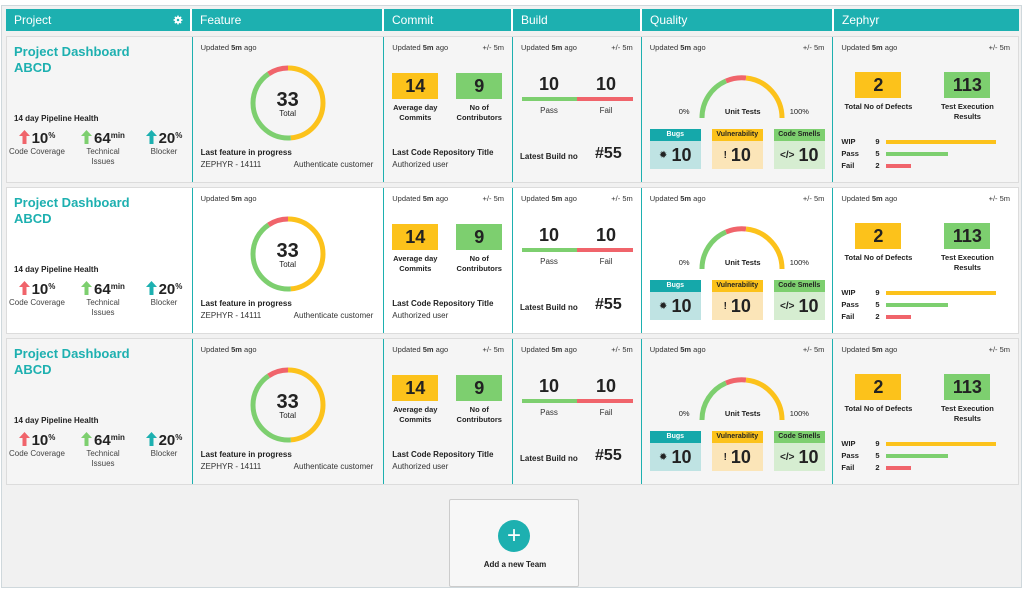  What do you see at coordinates (40, 440) in the screenshot?
I see `metric-value: 10` at bounding box center [40, 440].